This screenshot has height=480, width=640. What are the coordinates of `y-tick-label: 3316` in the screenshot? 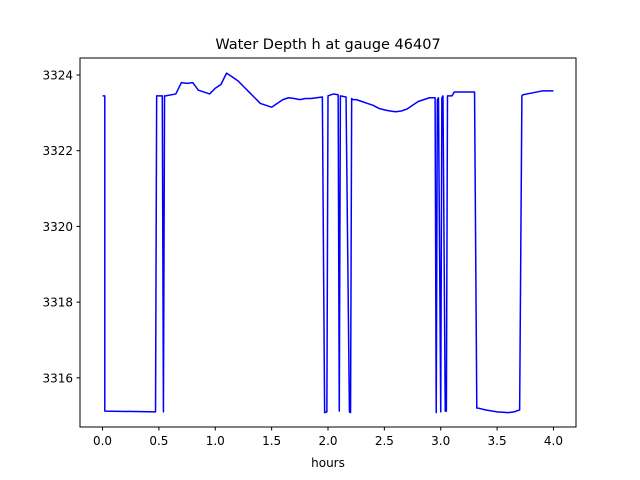 It's located at (57, 378).